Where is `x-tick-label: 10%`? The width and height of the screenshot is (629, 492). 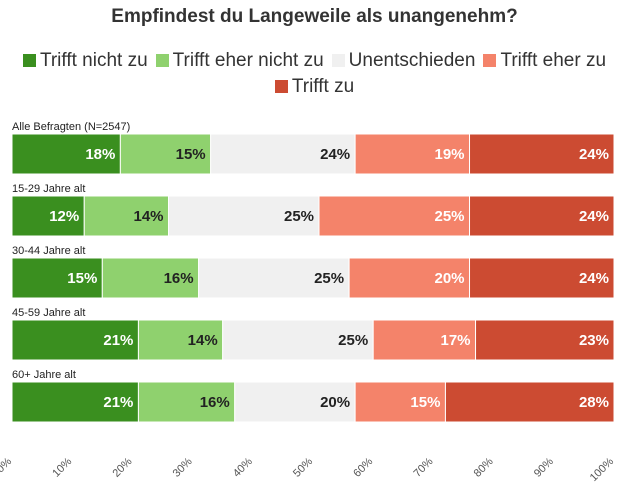 x-tick-label: 10% is located at coordinates (62, 467).